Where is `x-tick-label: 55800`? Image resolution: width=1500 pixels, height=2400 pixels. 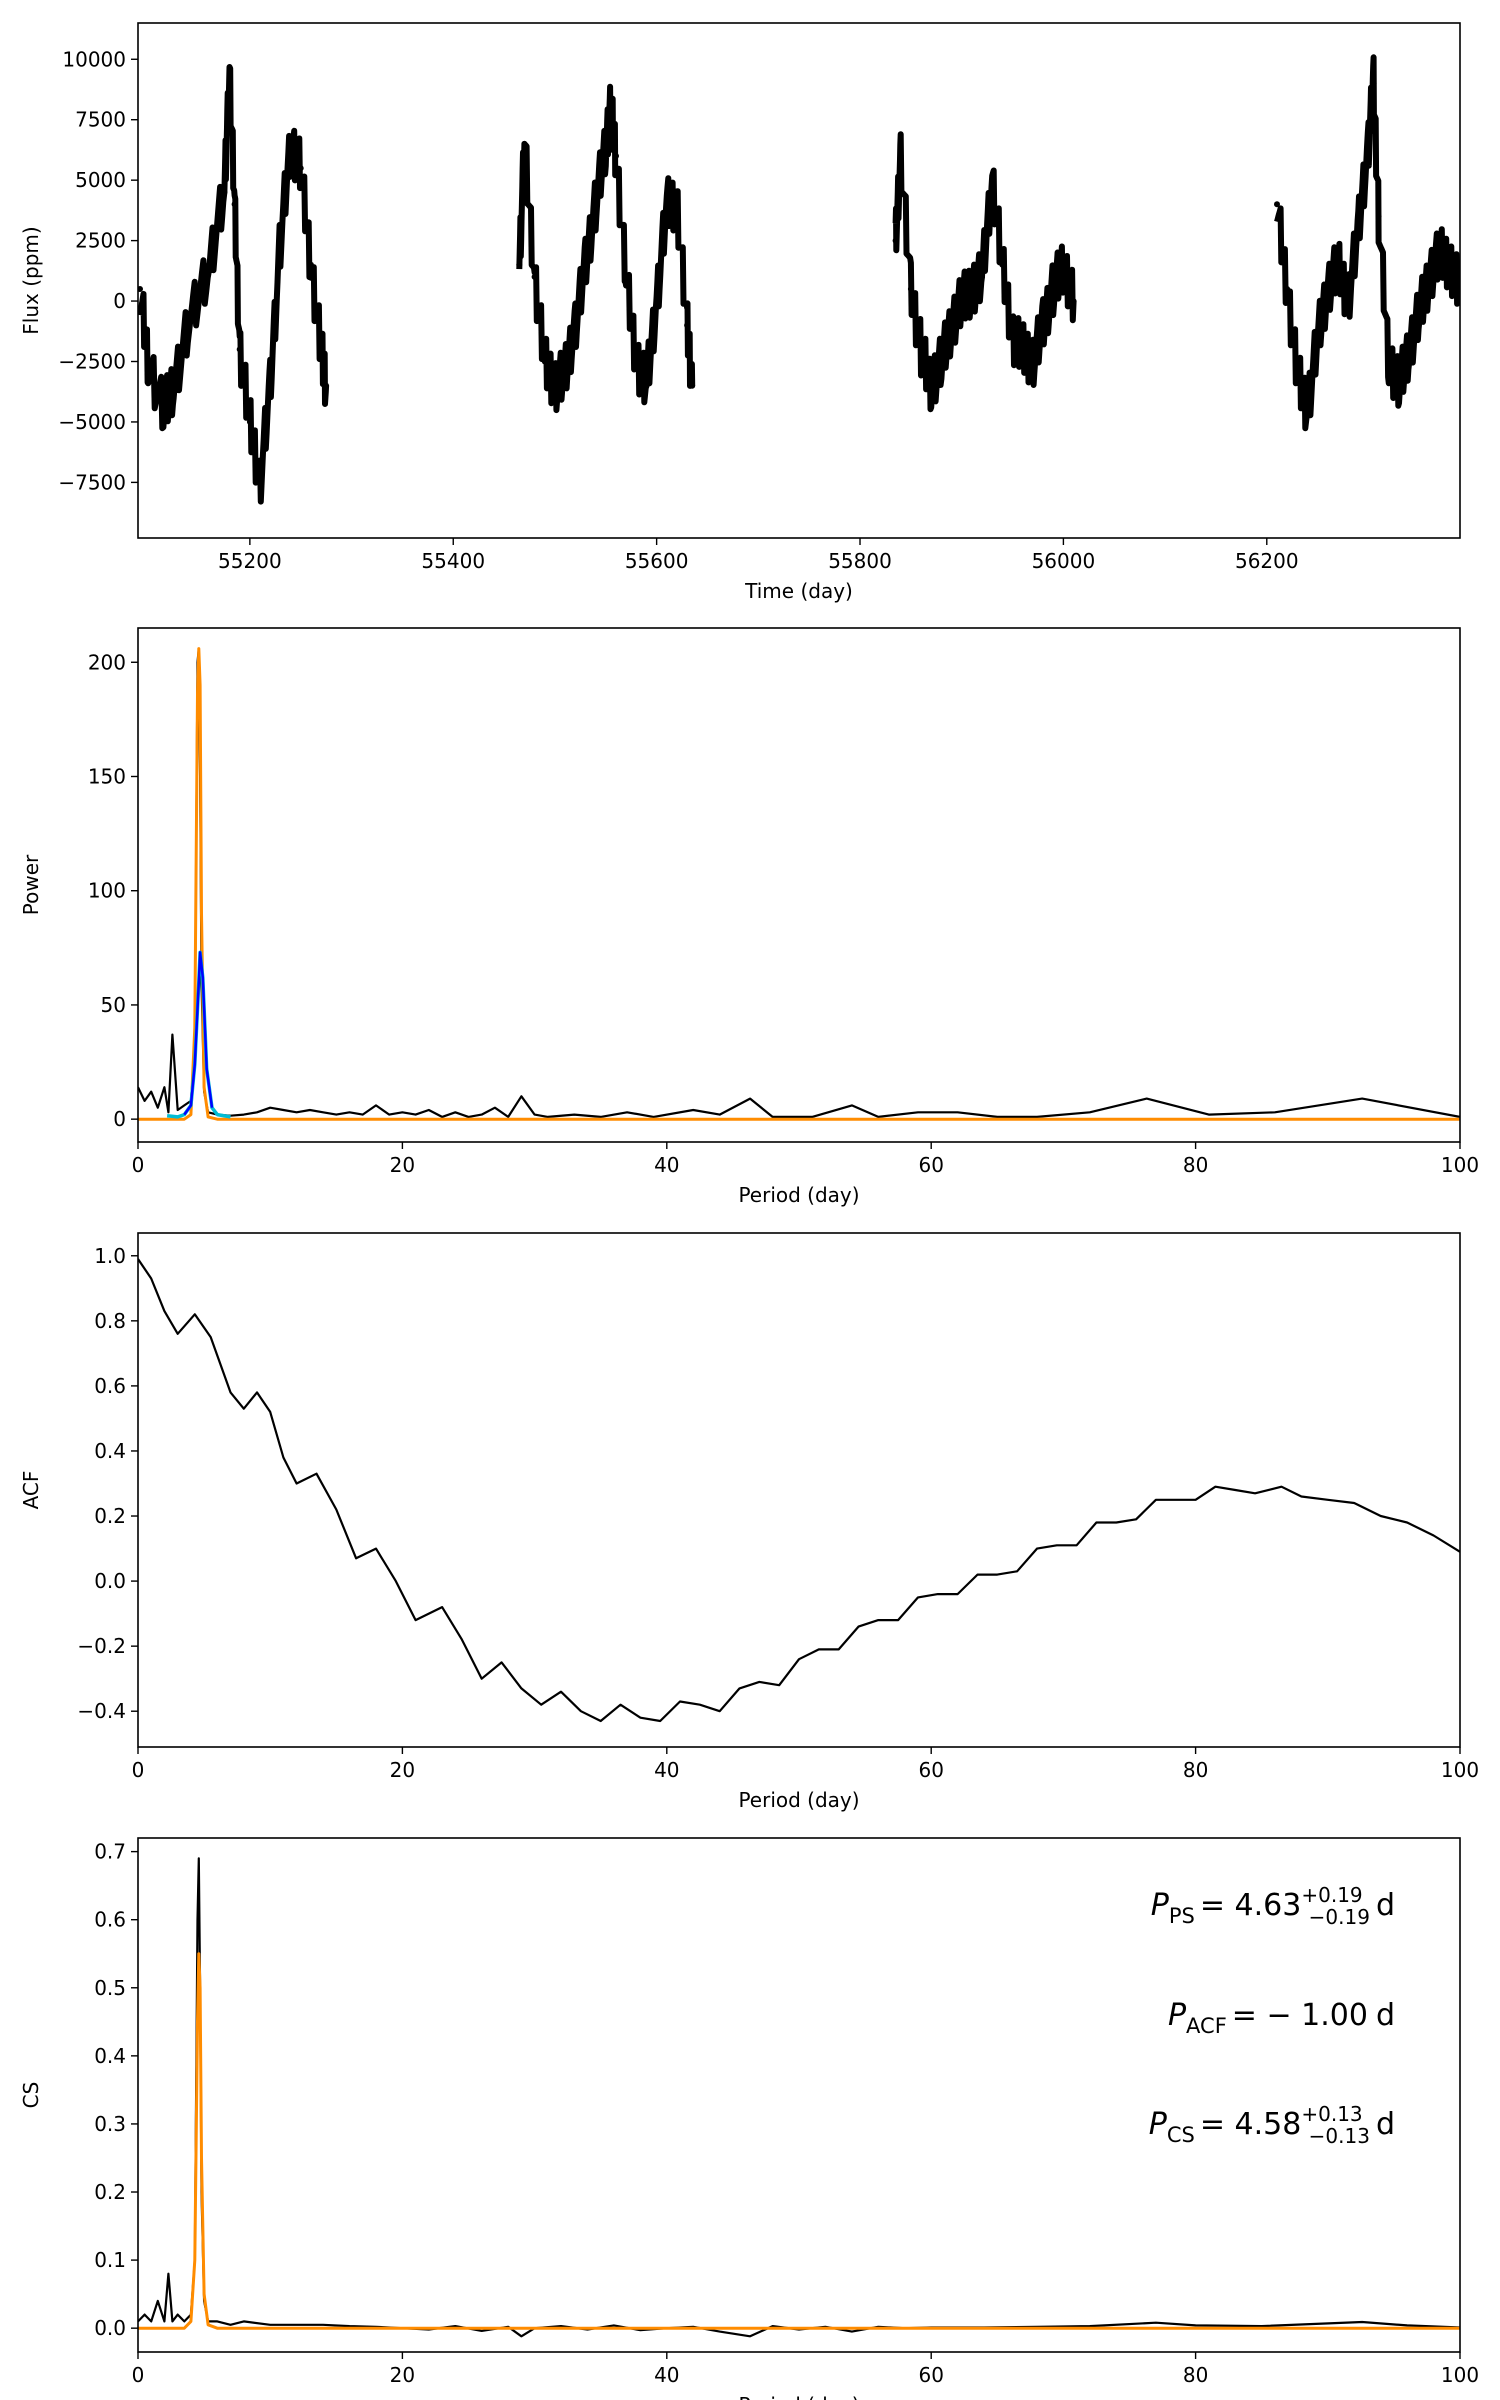 x-tick-label: 55800 is located at coordinates (860, 561).